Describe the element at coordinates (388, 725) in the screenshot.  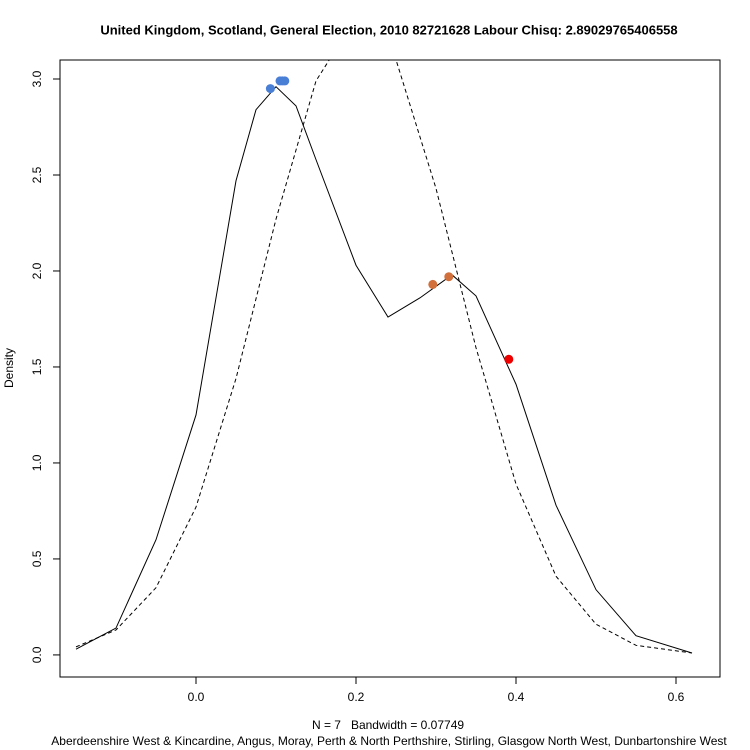
I see `x-axis-label: N = 7 Bandwidth = 0.07749` at that location.